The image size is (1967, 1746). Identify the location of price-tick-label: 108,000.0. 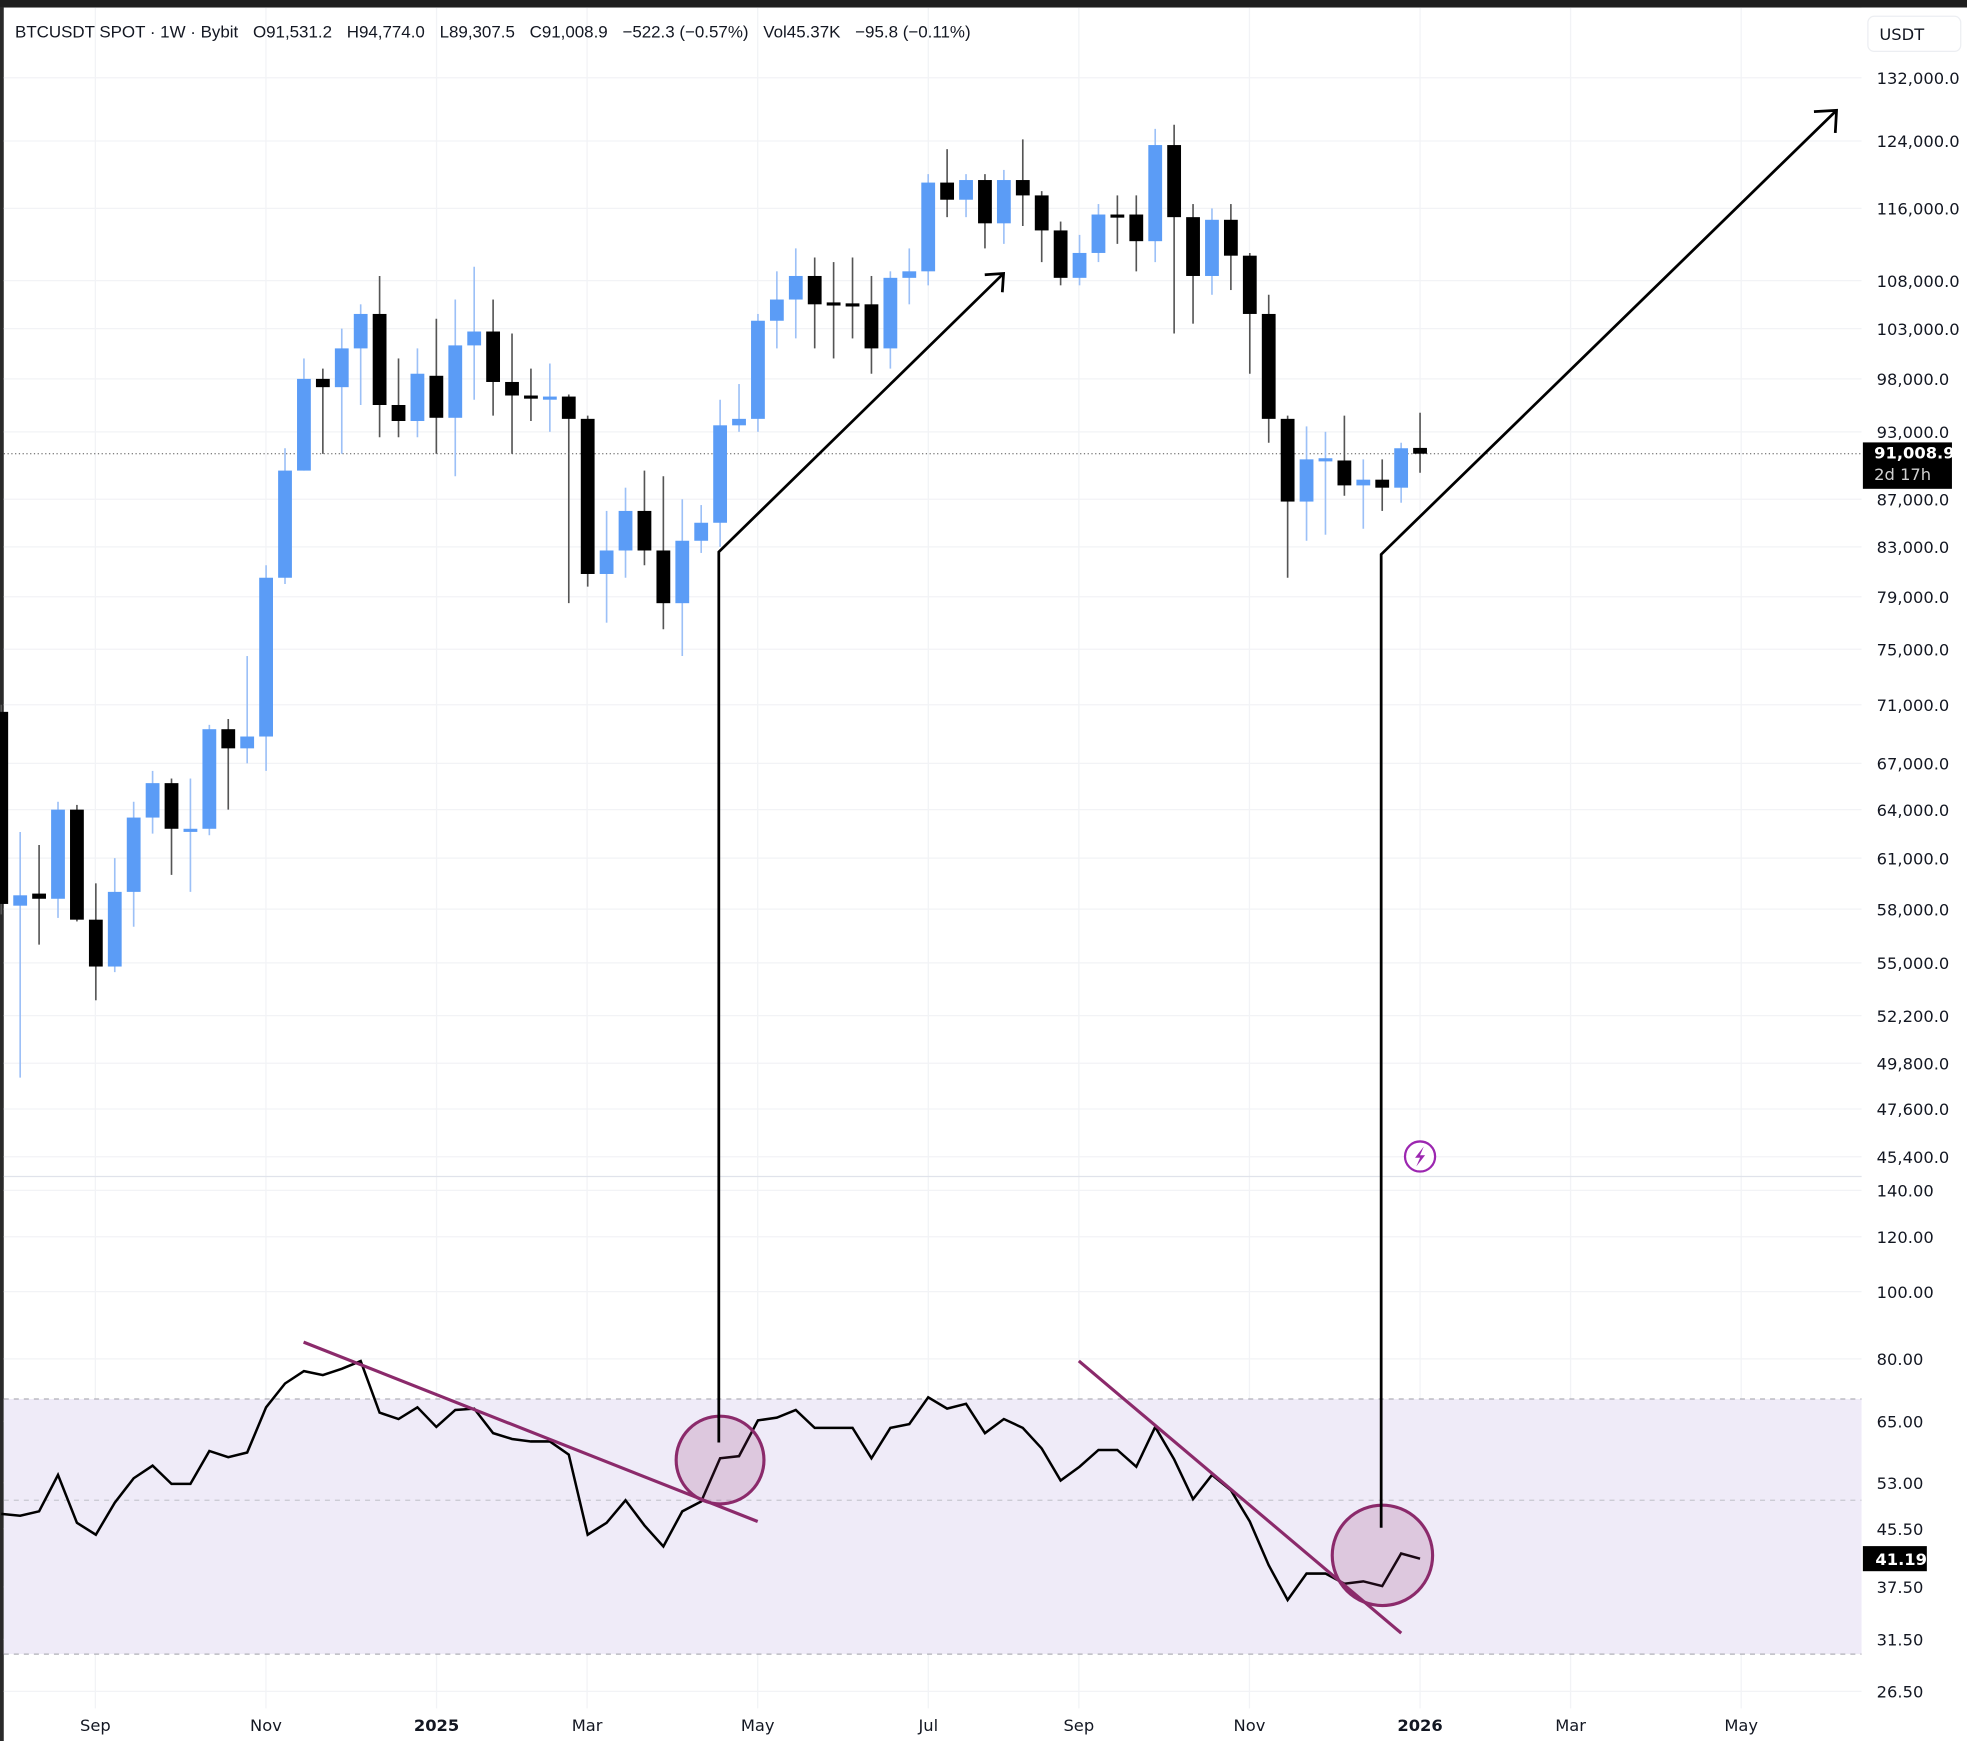
(1918, 281).